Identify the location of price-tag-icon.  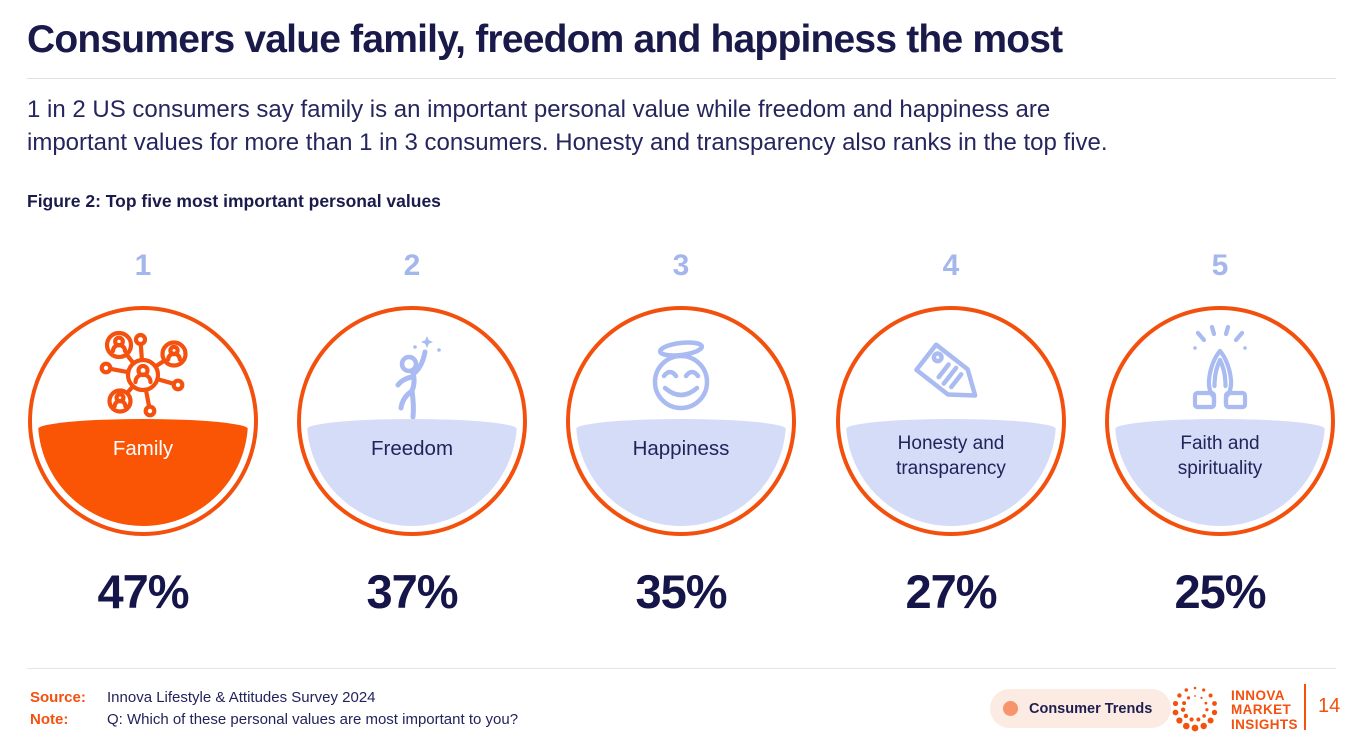
(951, 379).